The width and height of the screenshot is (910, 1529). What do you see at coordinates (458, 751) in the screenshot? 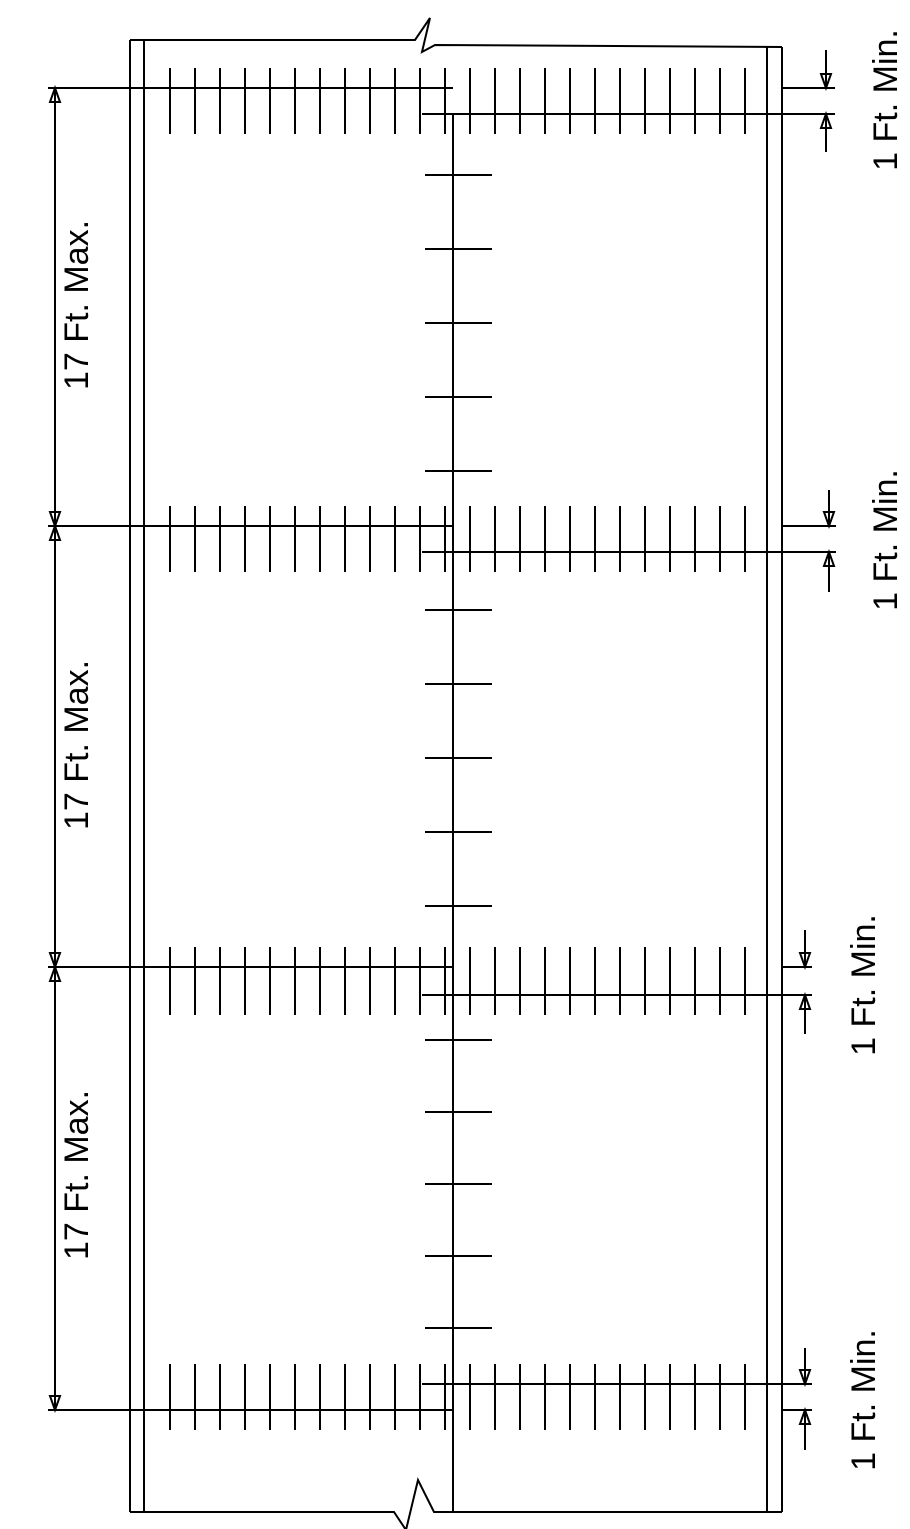
I see `centerline-tie-bars` at bounding box center [458, 751].